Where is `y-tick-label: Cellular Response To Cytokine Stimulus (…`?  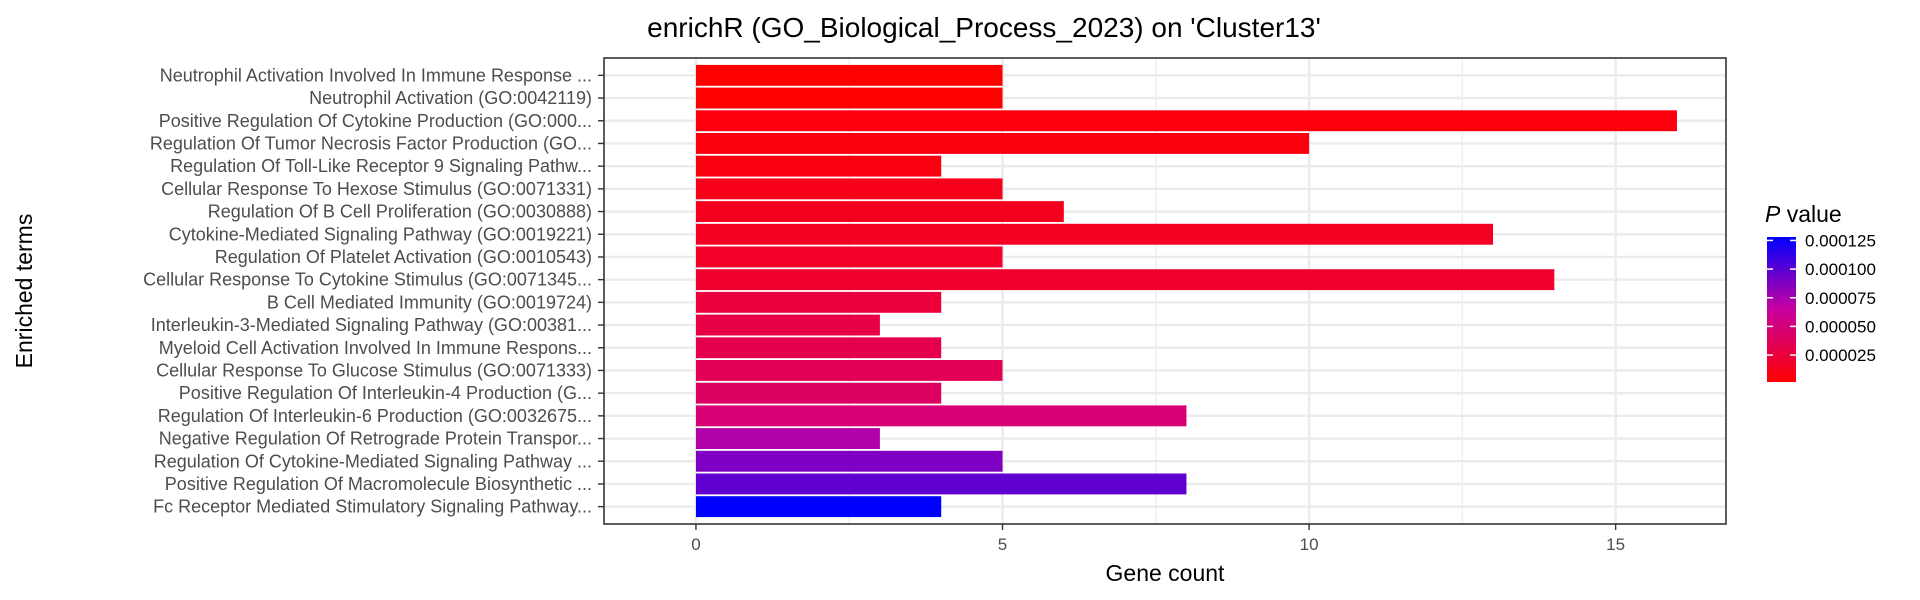 y-tick-label: Cellular Response To Cytokine Stimulus (… is located at coordinates (367, 280).